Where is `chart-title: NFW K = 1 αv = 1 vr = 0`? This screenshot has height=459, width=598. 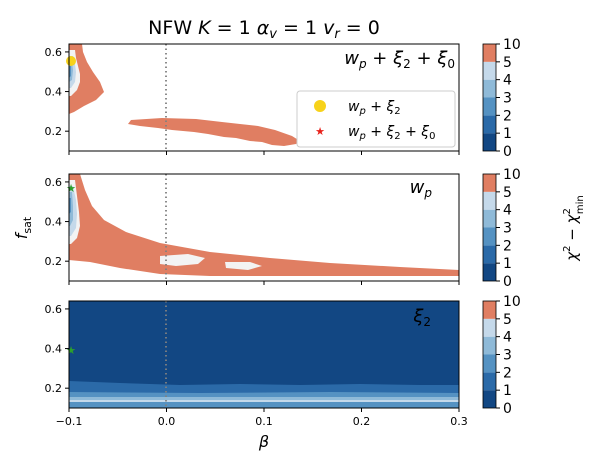 chart-title: NFW K = 1 αv = 1 vr = 0 is located at coordinates (264, 29).